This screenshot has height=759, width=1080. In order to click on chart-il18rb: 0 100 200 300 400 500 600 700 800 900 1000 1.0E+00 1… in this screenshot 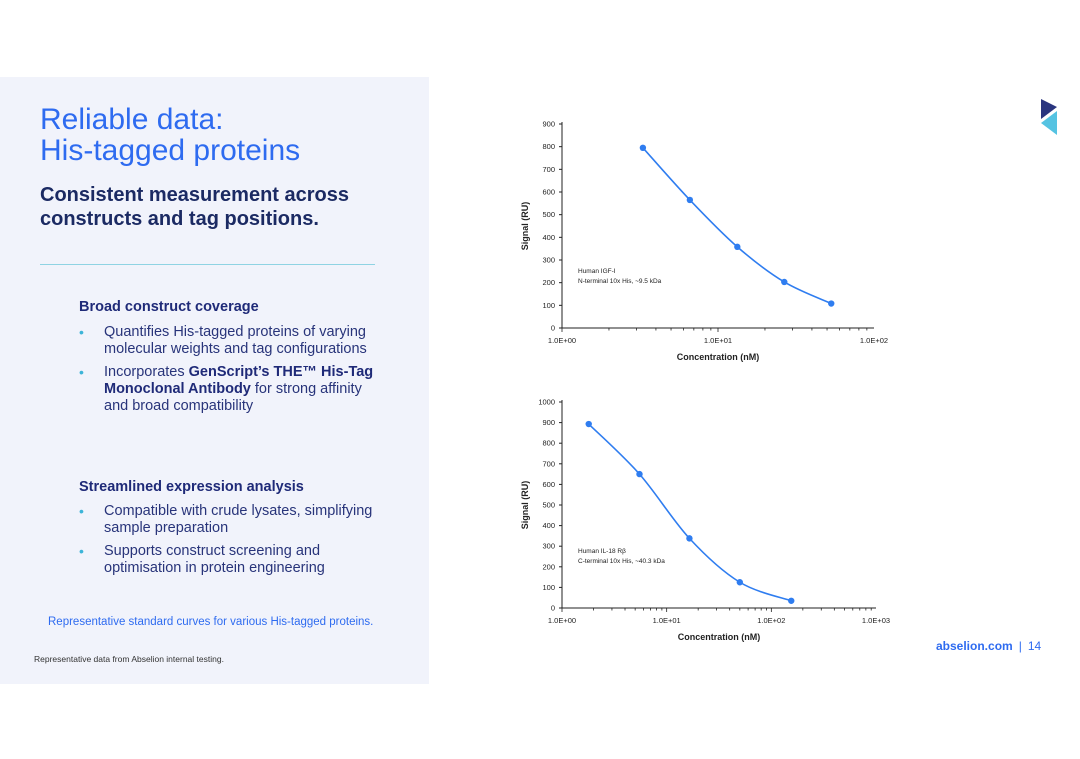, I will do `click(705, 520)`.